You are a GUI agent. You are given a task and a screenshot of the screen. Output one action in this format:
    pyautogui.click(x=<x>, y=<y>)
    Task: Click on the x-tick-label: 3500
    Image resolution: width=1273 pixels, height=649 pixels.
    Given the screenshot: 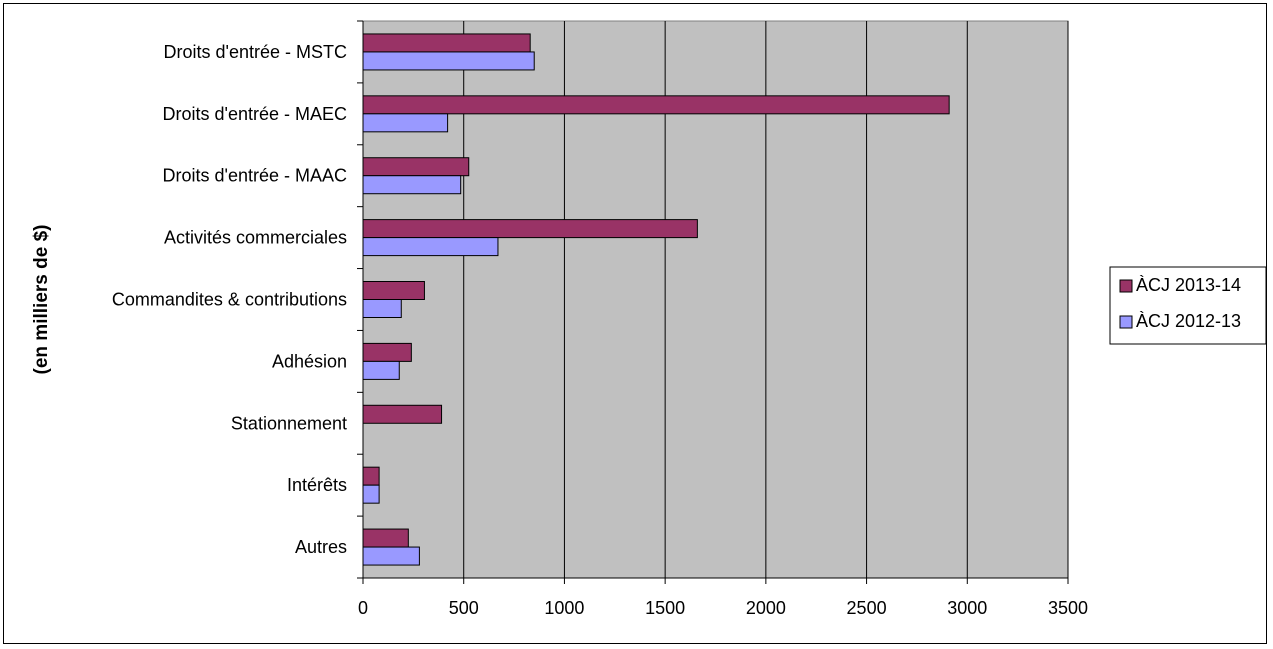 What is the action you would take?
    pyautogui.click(x=1068, y=608)
    